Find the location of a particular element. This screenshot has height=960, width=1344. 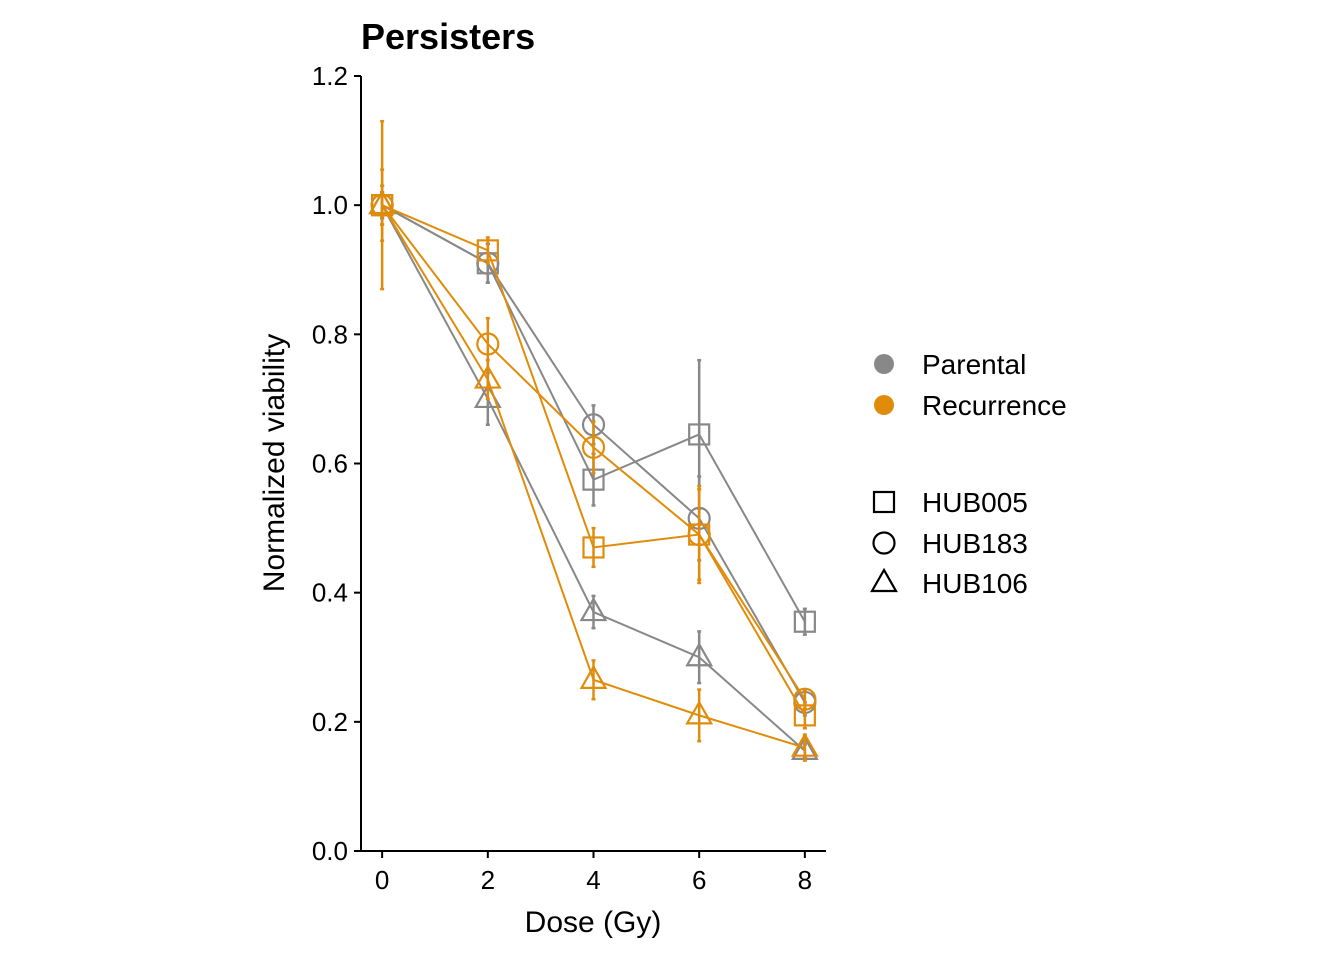

legend-label: HUB005 is located at coordinates (975, 502).